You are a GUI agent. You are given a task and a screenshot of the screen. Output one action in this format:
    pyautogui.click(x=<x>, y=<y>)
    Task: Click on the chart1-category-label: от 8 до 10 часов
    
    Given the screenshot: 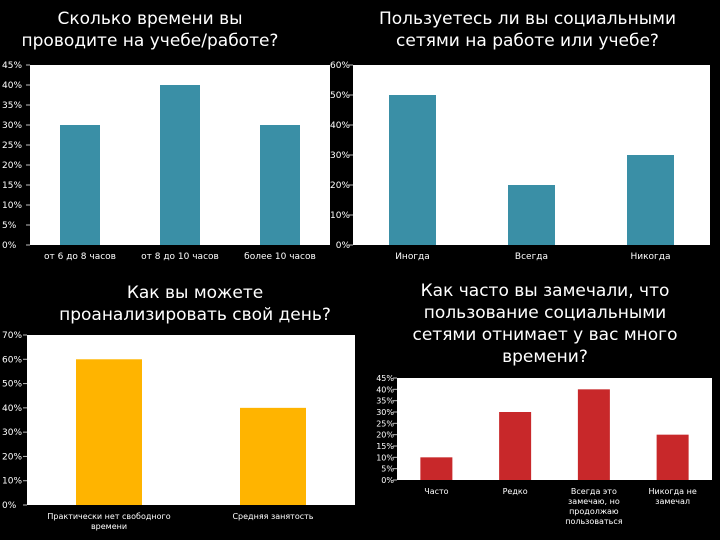 What is the action you would take?
    pyautogui.click(x=180, y=257)
    